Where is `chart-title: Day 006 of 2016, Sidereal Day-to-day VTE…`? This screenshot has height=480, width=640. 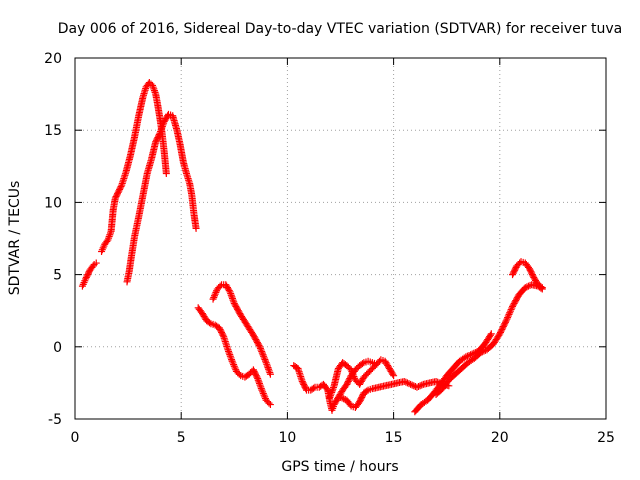
chart-title: Day 006 of 2016, Sidereal Day-to-day VTE… is located at coordinates (340, 29).